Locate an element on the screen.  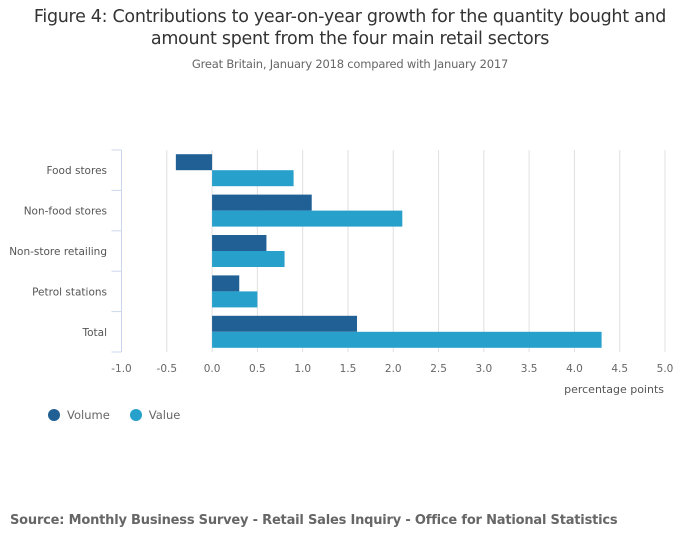
legend: Volume Value is located at coordinates (124, 415).